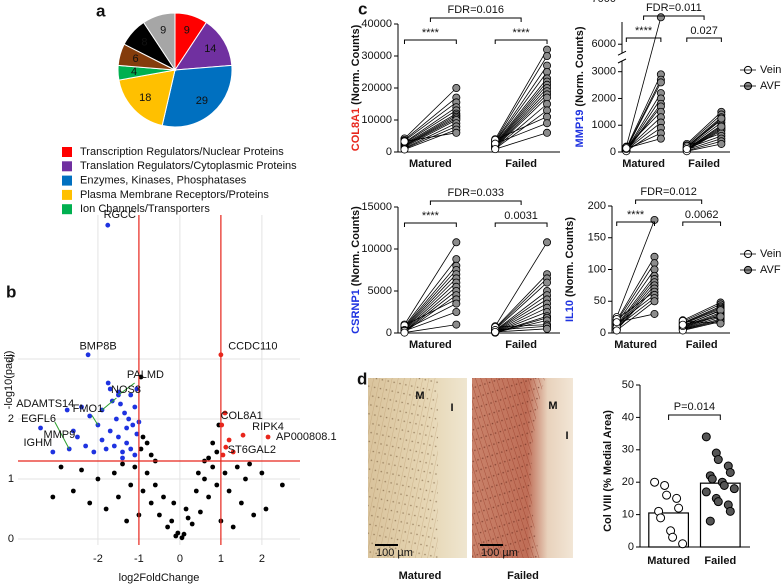  I want to click on legend-label: AVF, so click(770, 270).